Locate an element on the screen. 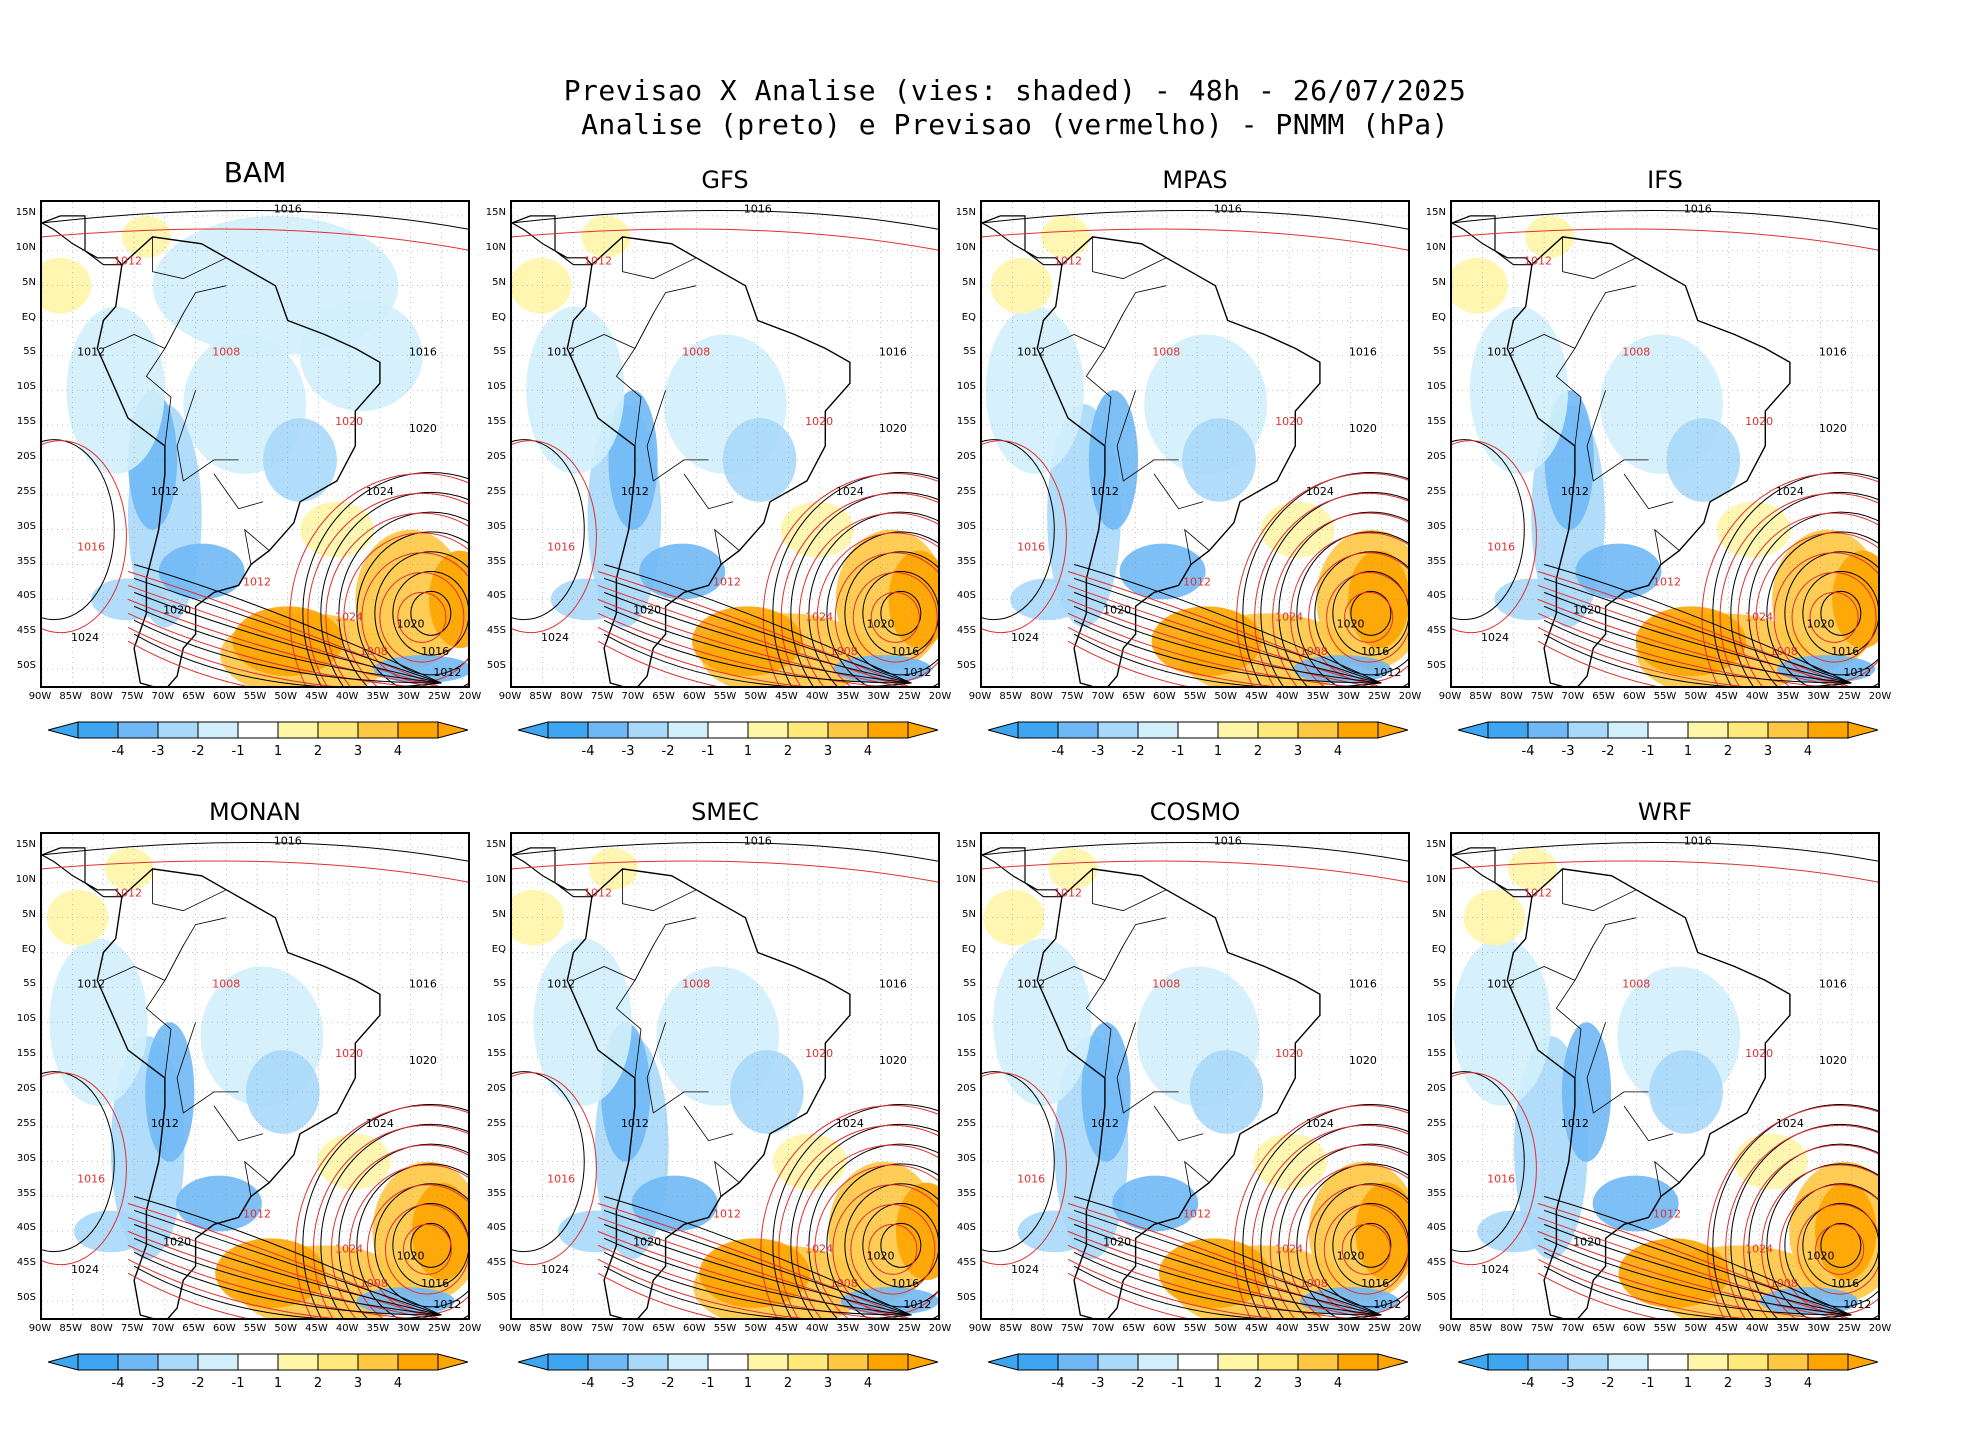 This screenshot has width=1964, height=1436. lon-tick-label: 40W is located at coordinates (1757, 696).